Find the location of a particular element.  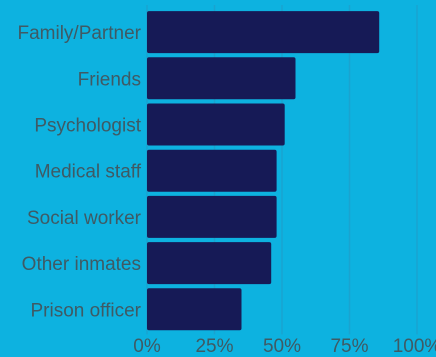

x-tick-label: 50% is located at coordinates (282, 346).